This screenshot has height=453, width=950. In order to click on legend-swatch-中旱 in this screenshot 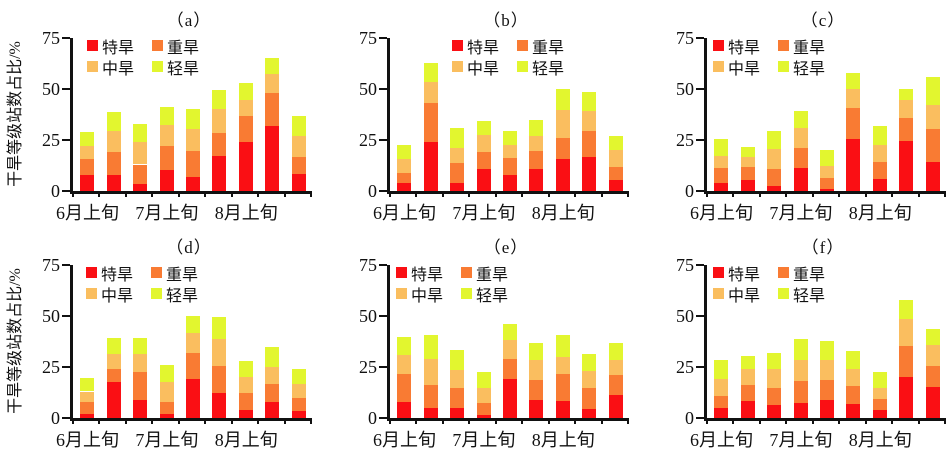, I will do `click(91, 293)`.